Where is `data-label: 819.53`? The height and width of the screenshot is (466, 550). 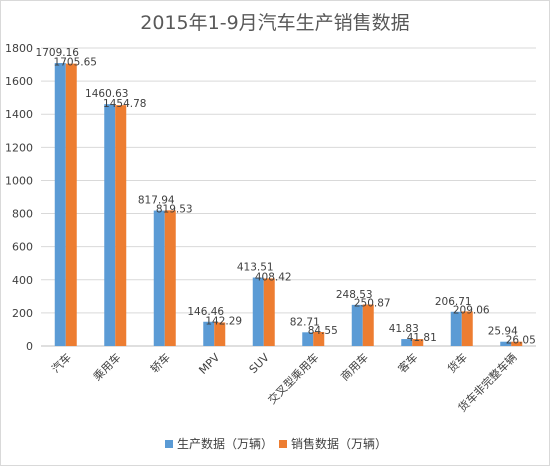
data-label: 819.53 is located at coordinates (174, 209).